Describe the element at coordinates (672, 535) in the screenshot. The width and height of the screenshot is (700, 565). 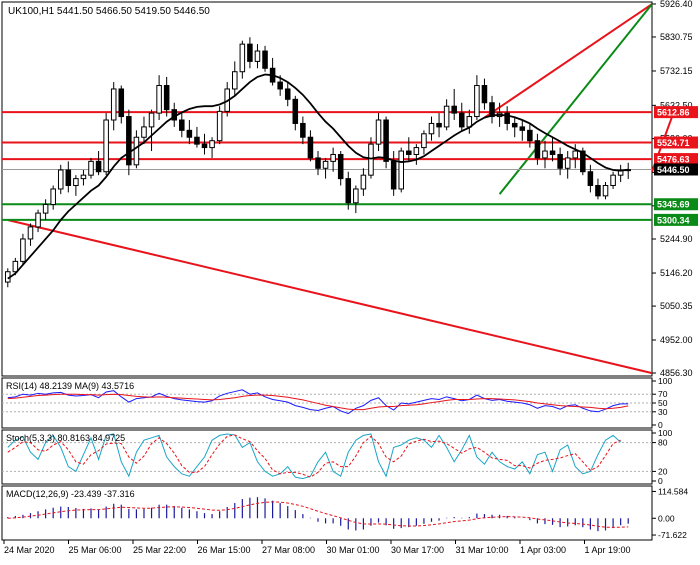
I see `sub-tick-label: -71.622` at that location.